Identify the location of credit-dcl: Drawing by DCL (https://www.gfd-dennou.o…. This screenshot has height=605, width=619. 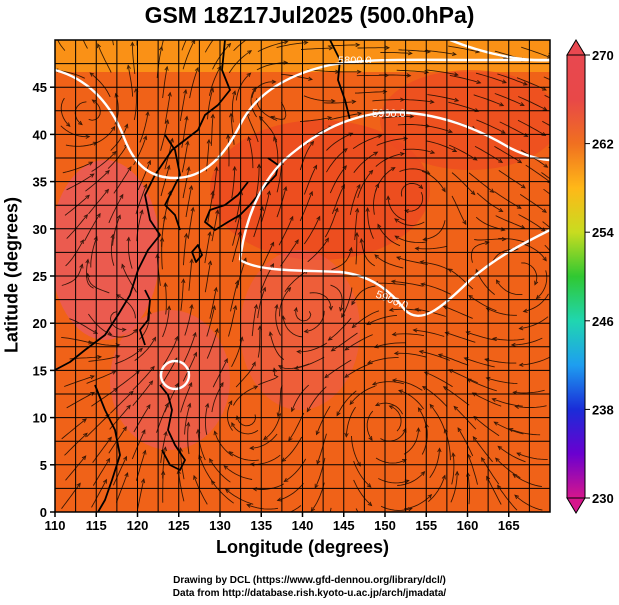
(309, 580).